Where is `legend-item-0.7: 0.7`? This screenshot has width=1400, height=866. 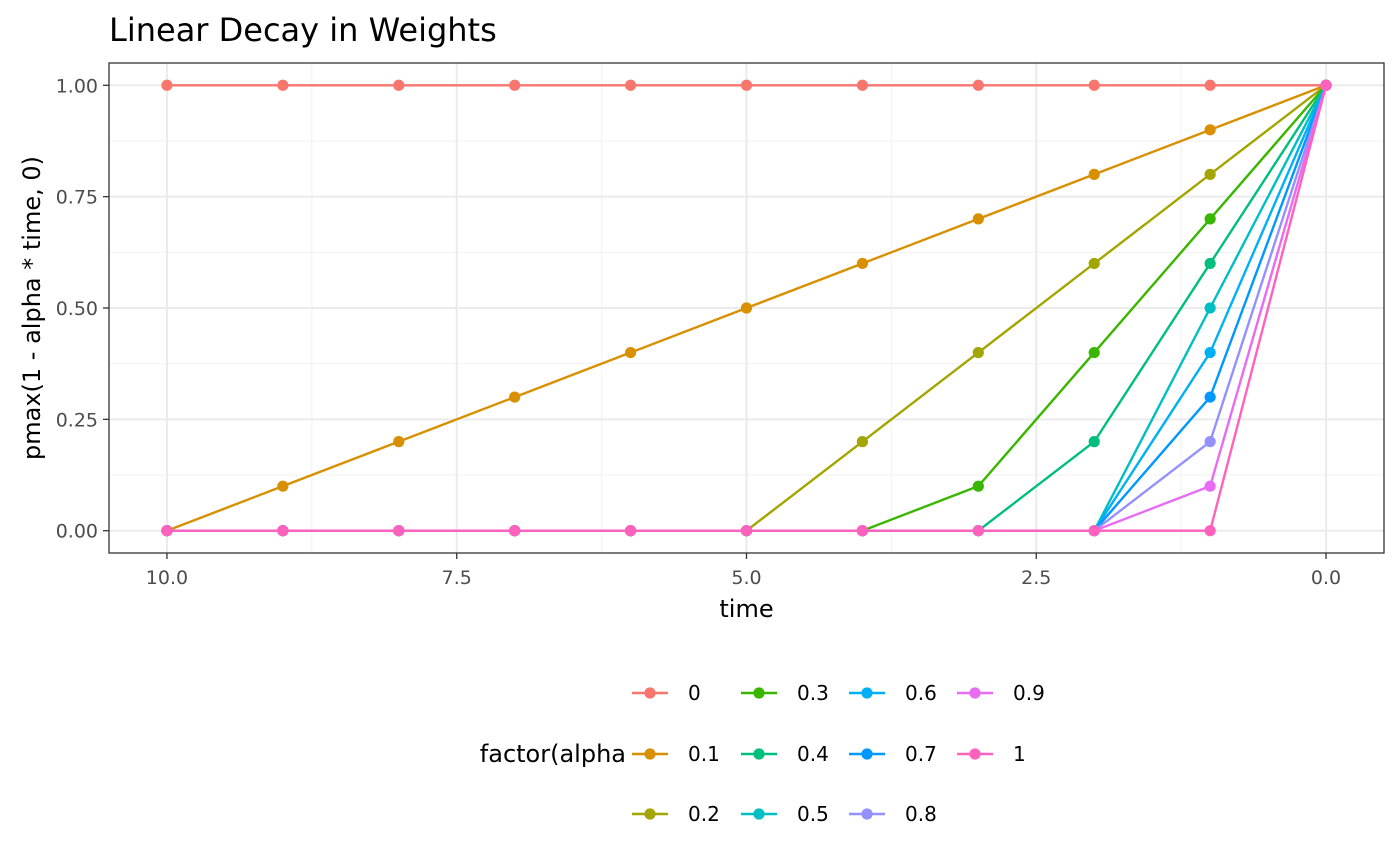 legend-item-0.7: 0.7 is located at coordinates (893, 754).